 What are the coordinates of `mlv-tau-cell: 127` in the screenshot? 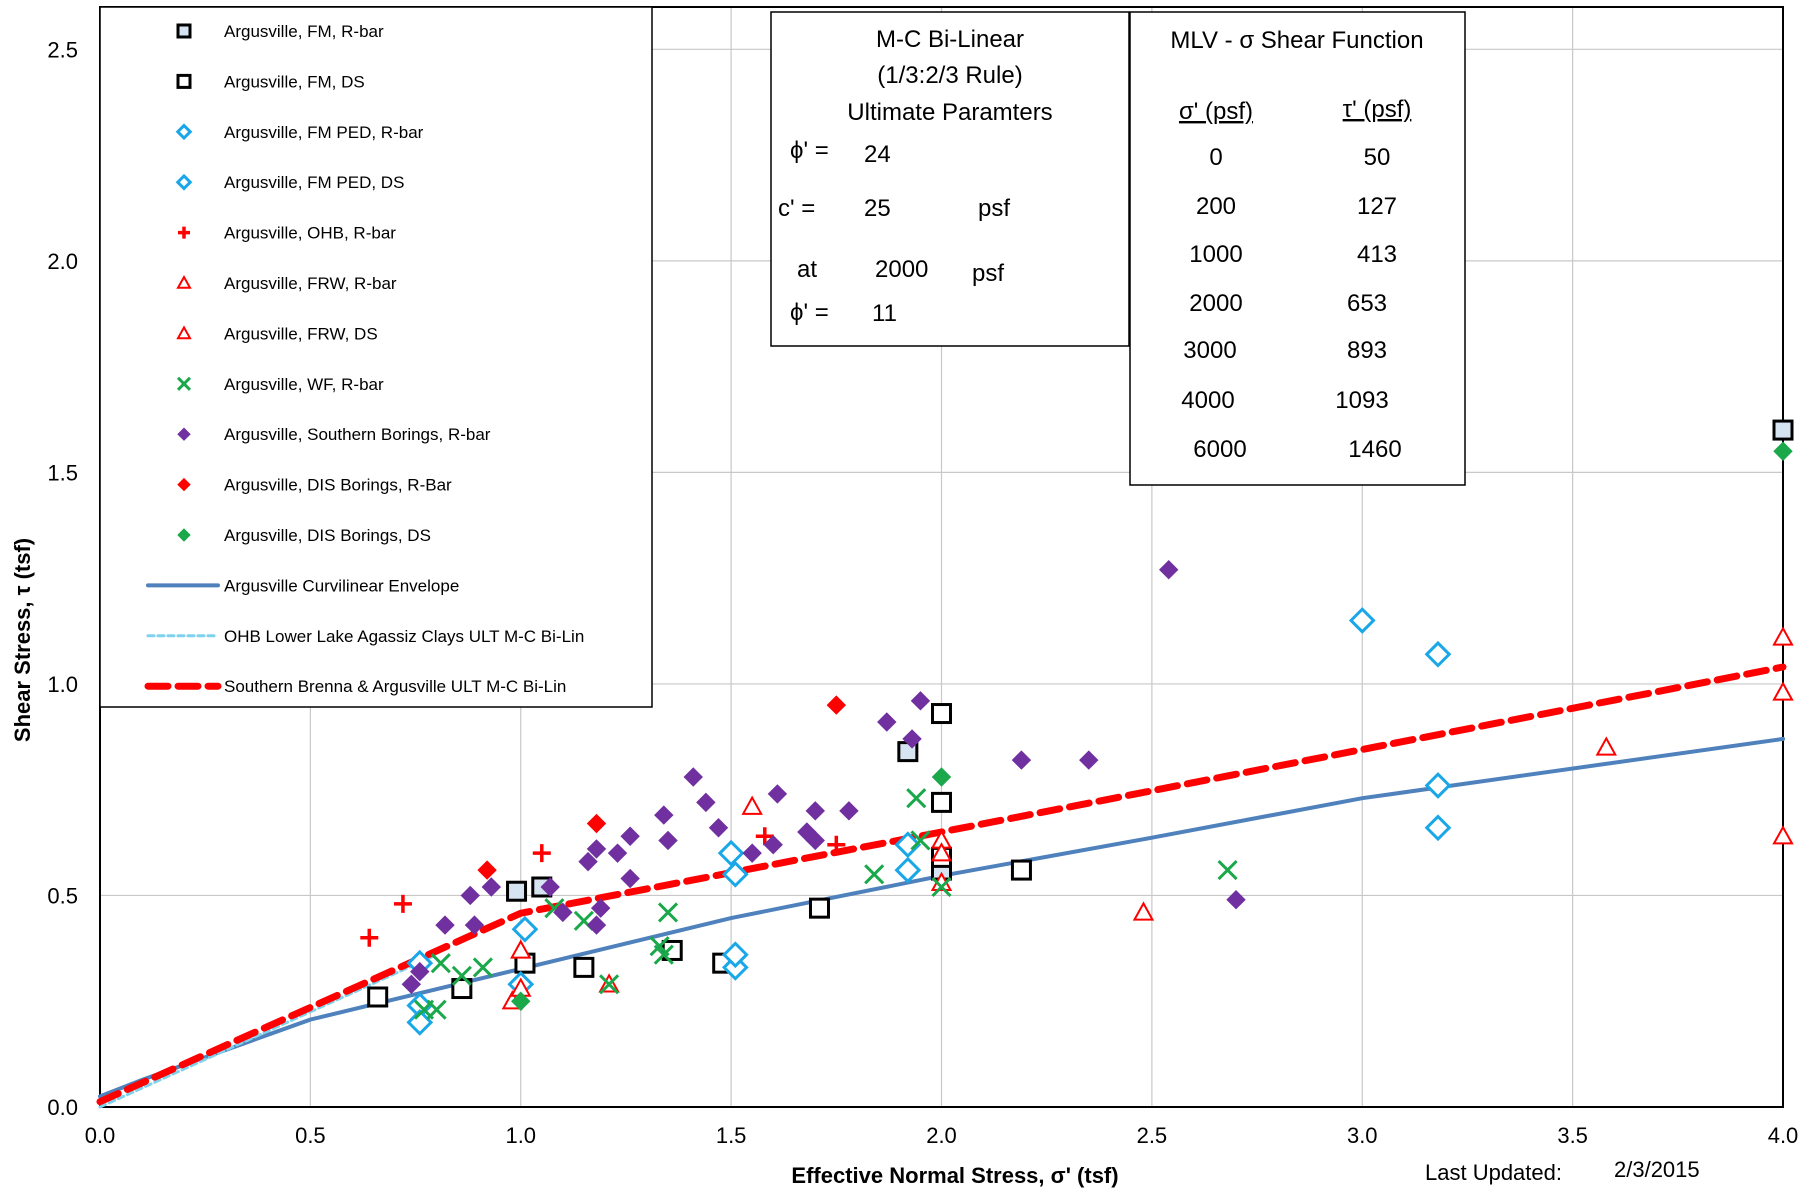 It's located at (1377, 206).